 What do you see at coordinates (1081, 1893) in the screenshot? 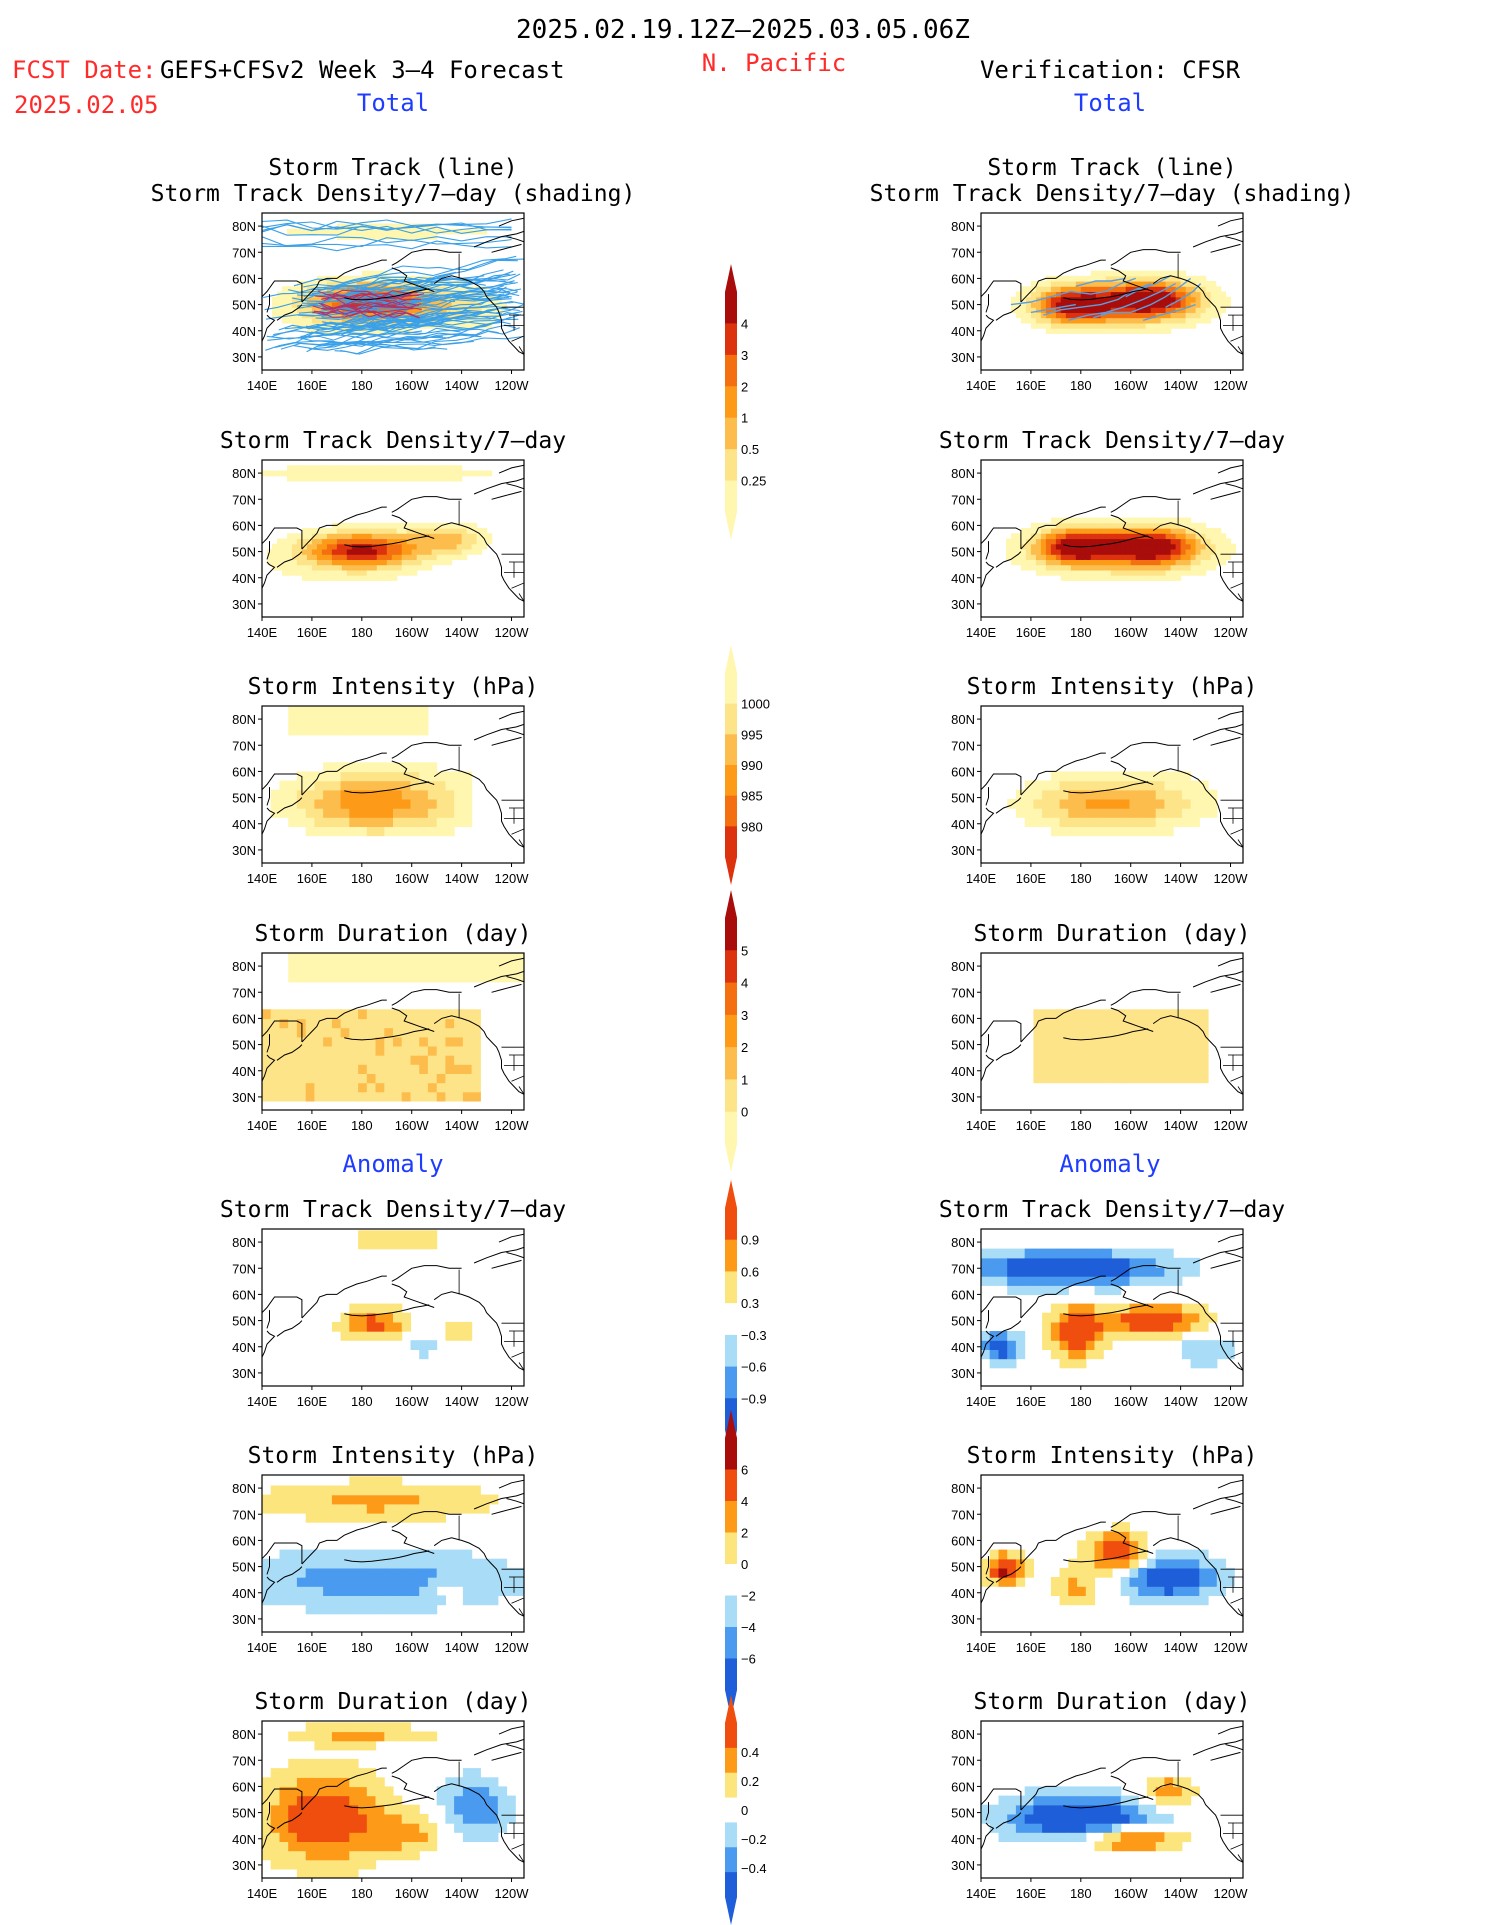
I see `lon-tick-label: 180` at bounding box center [1081, 1893].